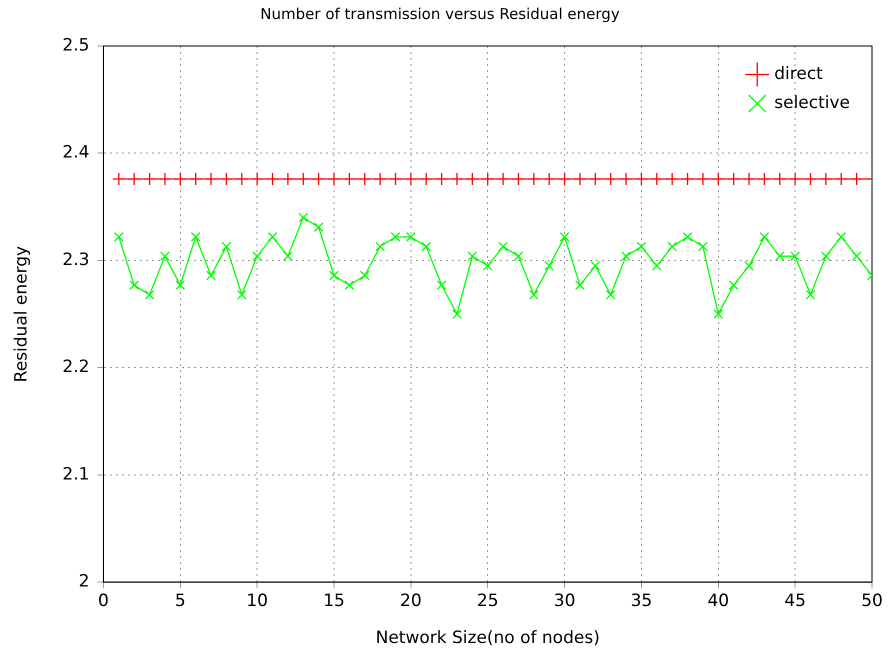  I want to click on x-tick-label: 40, so click(718, 600).